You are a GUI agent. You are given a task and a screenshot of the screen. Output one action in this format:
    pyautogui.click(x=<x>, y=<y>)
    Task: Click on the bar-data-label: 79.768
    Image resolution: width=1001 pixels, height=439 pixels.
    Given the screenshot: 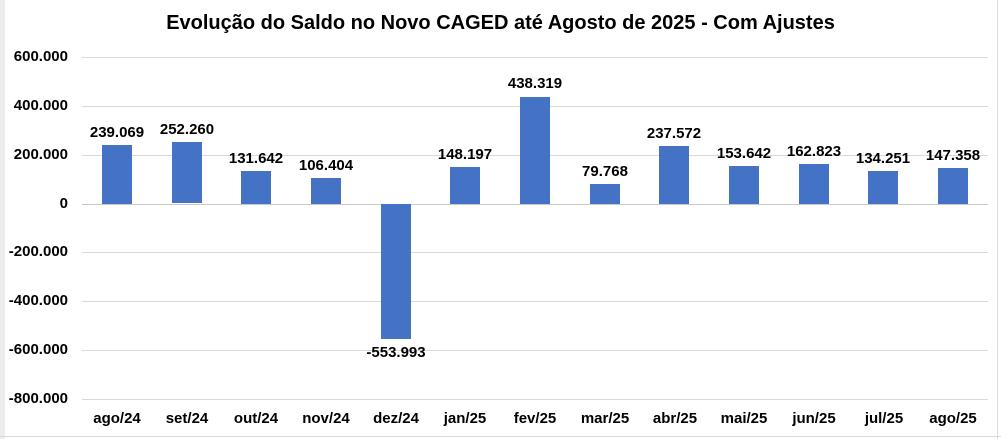 What is the action you would take?
    pyautogui.click(x=605, y=171)
    